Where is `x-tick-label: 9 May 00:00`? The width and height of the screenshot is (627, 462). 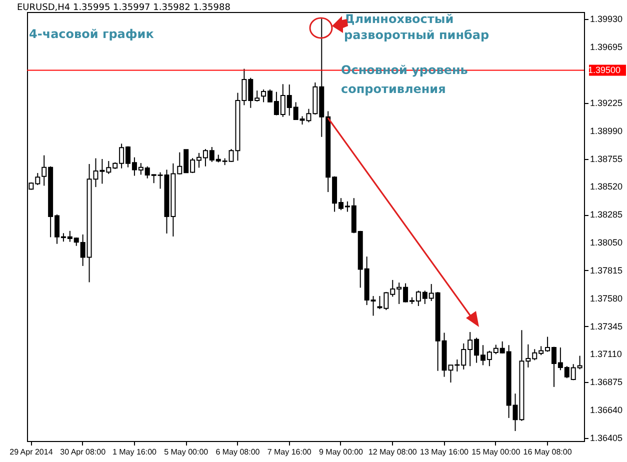 x-tick-label: 9 May 00:00 is located at coordinates (341, 452).